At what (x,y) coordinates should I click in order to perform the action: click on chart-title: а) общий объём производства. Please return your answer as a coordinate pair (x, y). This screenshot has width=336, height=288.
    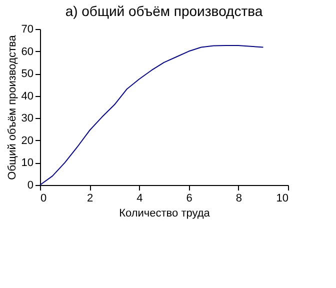
    Looking at the image, I should click on (164, 11).